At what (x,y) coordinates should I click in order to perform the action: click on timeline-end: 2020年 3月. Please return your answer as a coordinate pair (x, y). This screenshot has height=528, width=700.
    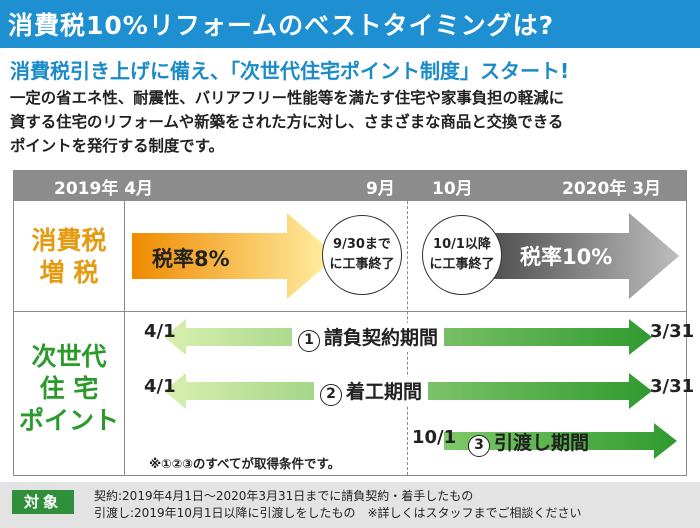
    Looking at the image, I should click on (612, 189).